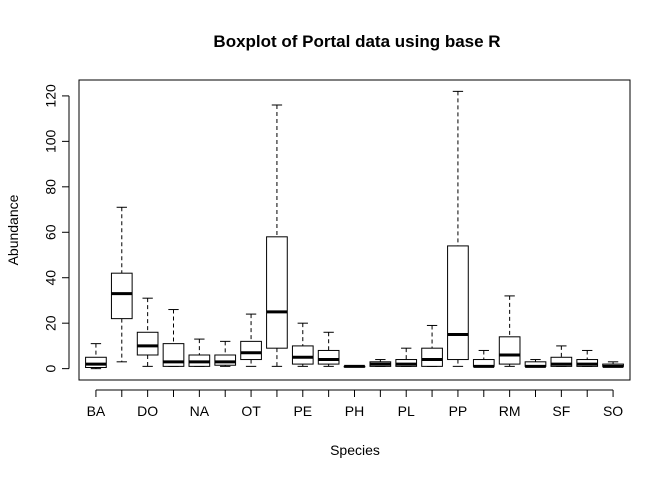 This screenshot has width=672, height=480. Describe the element at coordinates (302, 411) in the screenshot. I see `x-tick-label: PE` at that location.